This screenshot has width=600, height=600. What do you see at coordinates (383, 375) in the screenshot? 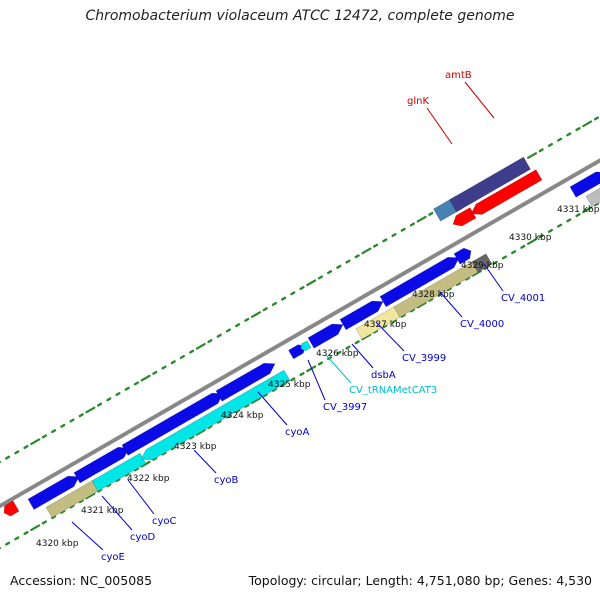
I see `gene-label-dsba: dsbA` at bounding box center [383, 375].